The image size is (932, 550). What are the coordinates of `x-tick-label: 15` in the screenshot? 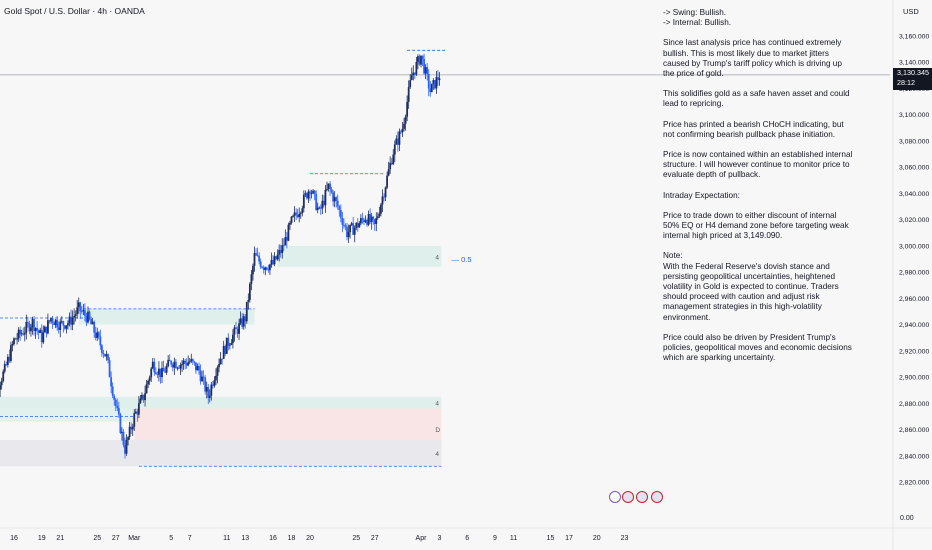 It's located at (551, 538).